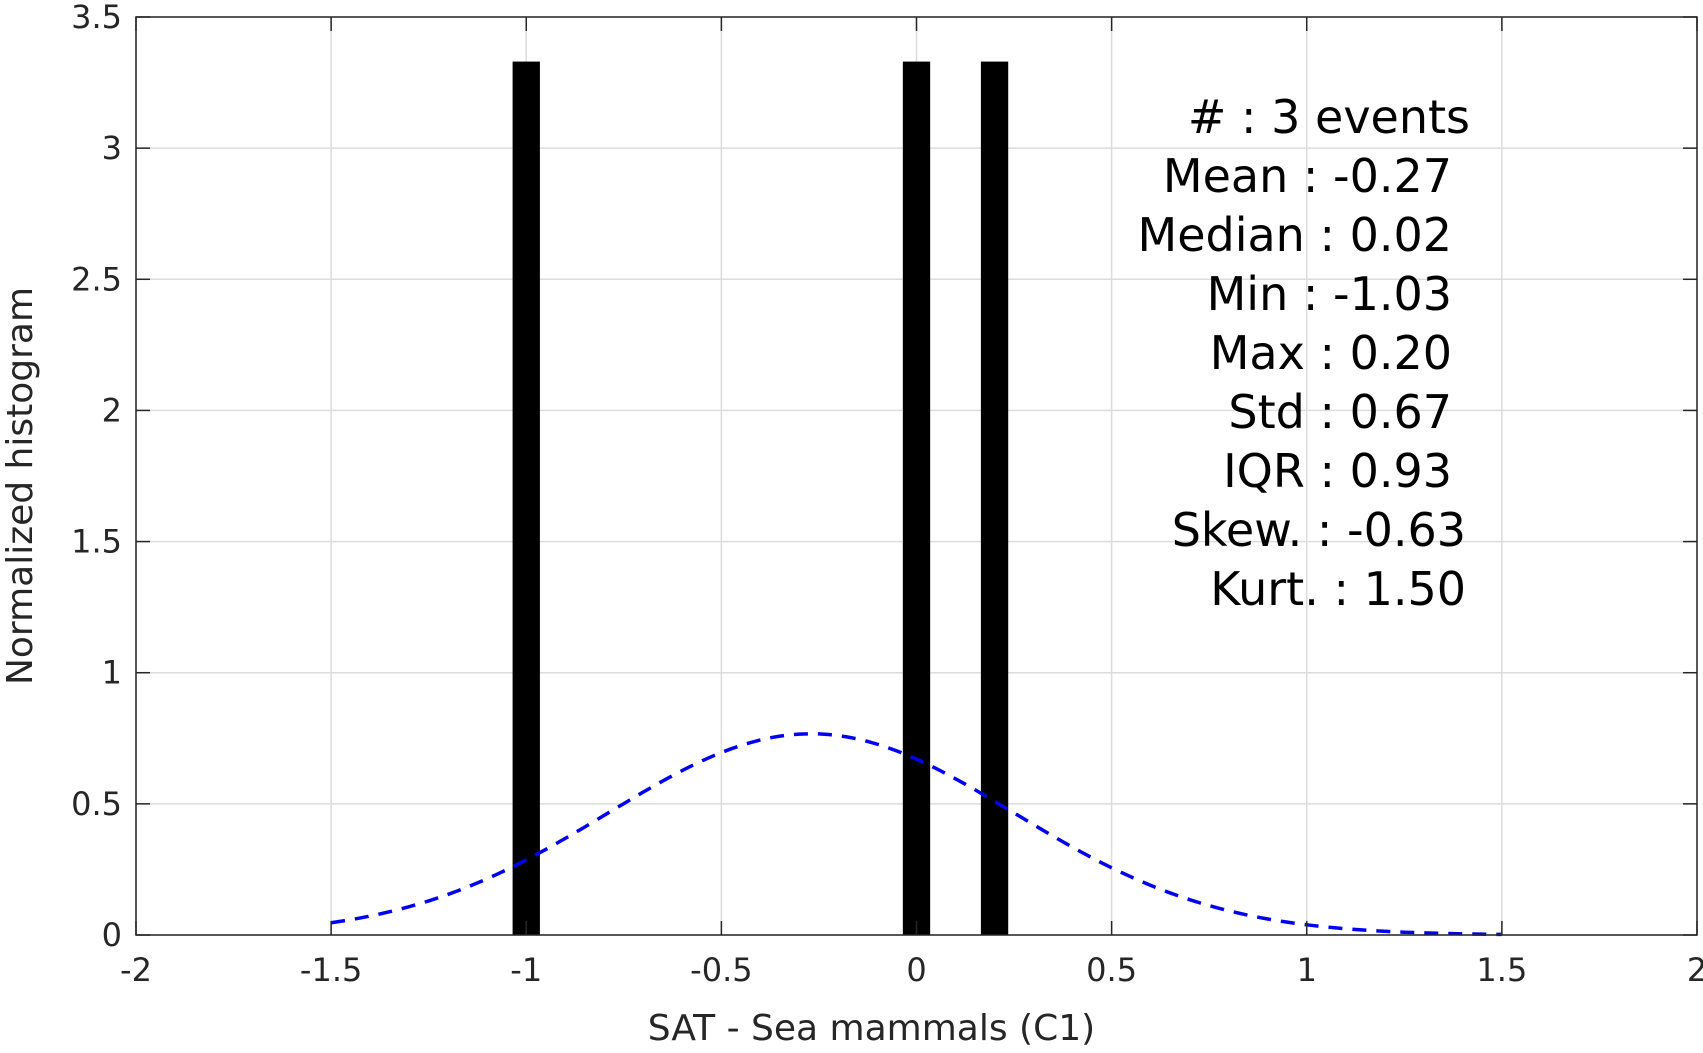  I want to click on x-tick-label: -1, so click(526, 970).